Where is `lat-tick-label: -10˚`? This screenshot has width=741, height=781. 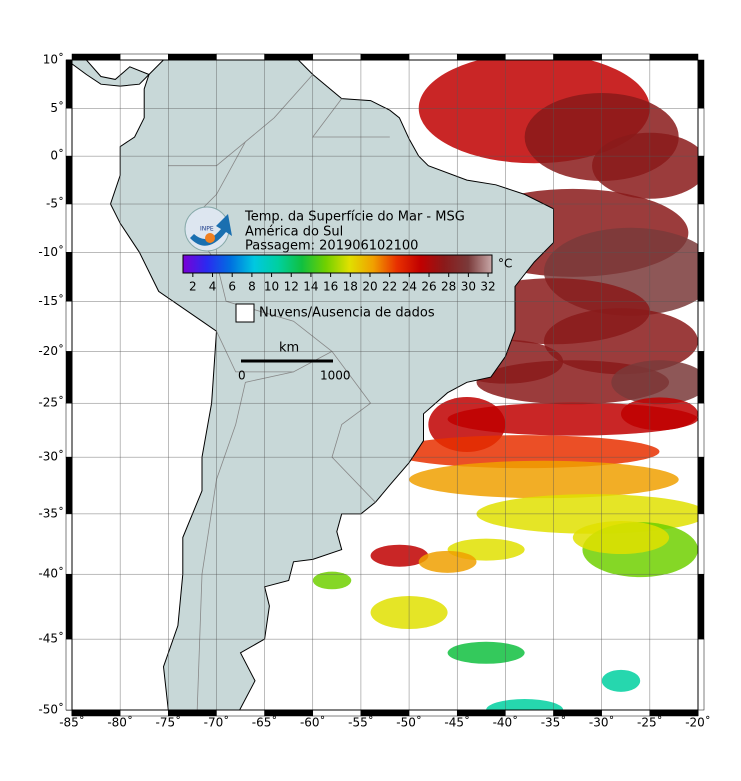
lat-tick-label: -10˚ is located at coordinates (51, 251).